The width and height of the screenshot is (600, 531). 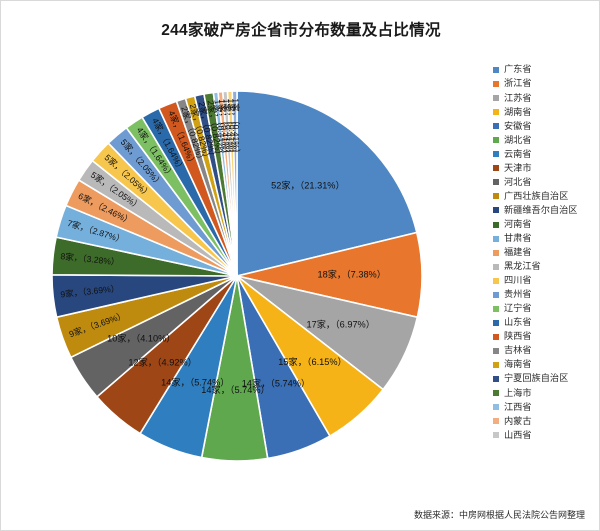 I want to click on legend-item-label: 山西省, so click(x=518, y=434).